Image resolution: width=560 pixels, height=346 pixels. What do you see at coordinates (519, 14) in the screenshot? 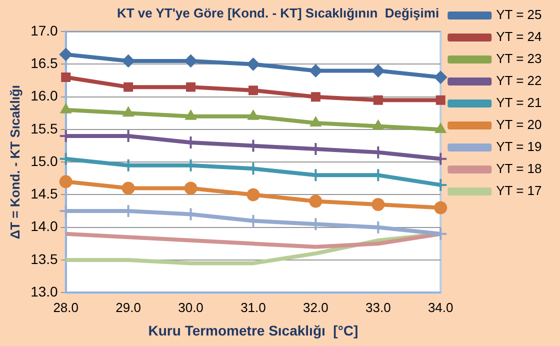
I see `legend-label: YT = 25` at bounding box center [519, 14].